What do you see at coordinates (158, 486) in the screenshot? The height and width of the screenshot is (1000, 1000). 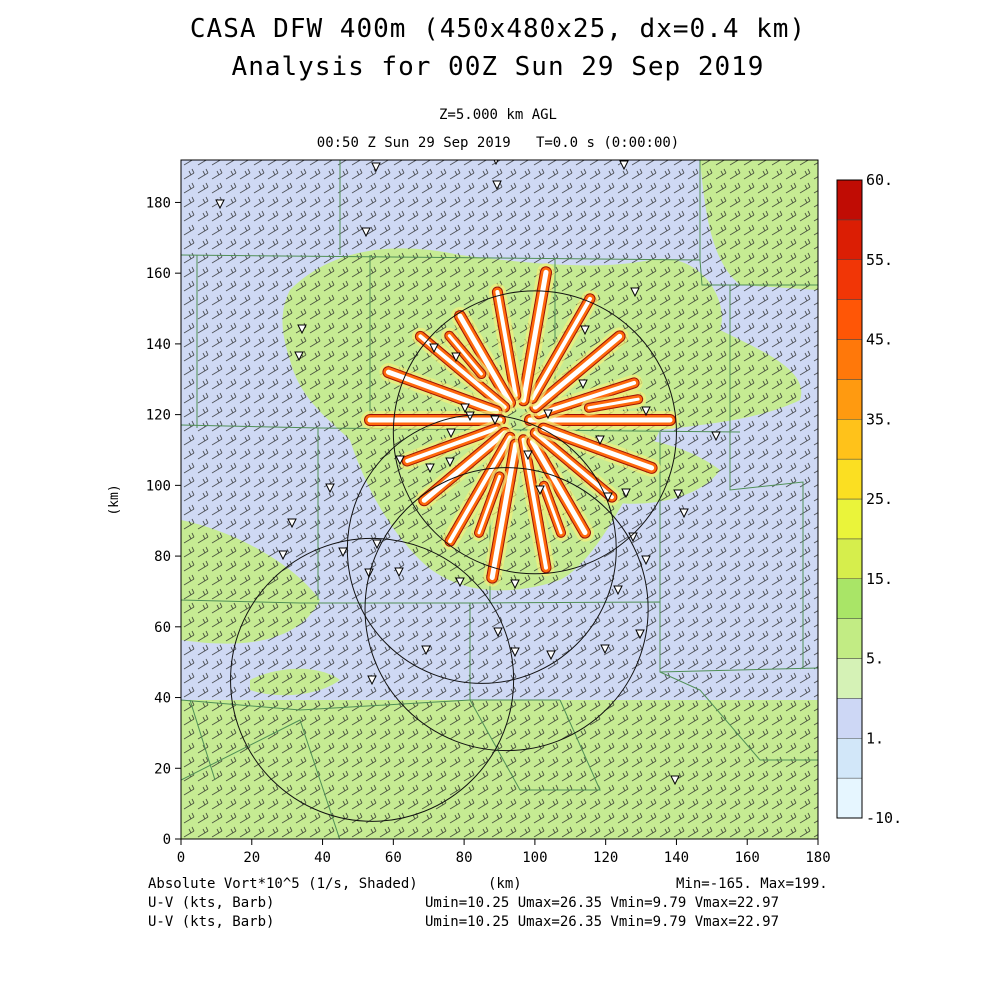 I see `y-tick-label: 100` at bounding box center [158, 486].